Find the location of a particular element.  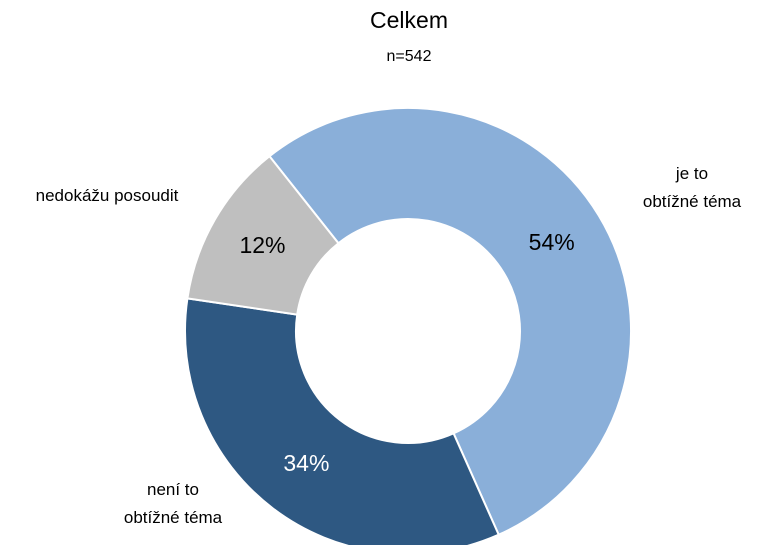

category-label-line: není to is located at coordinates (173, 489).